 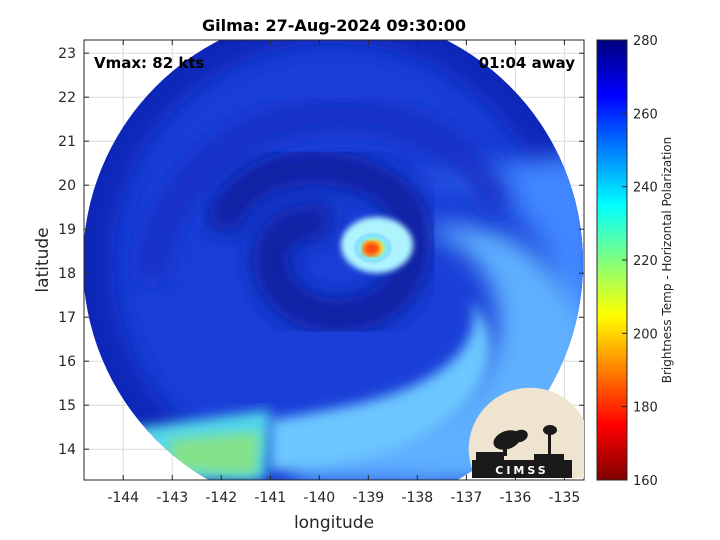 I want to click on x-tick-labels: -144 -143 -142 -141 -140 -139 -138 -137 -136 -135, so click(x=343, y=498).